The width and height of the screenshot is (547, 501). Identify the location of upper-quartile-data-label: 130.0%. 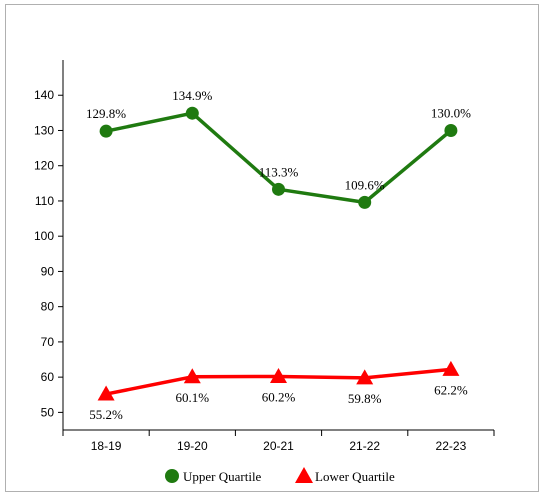
(451, 112).